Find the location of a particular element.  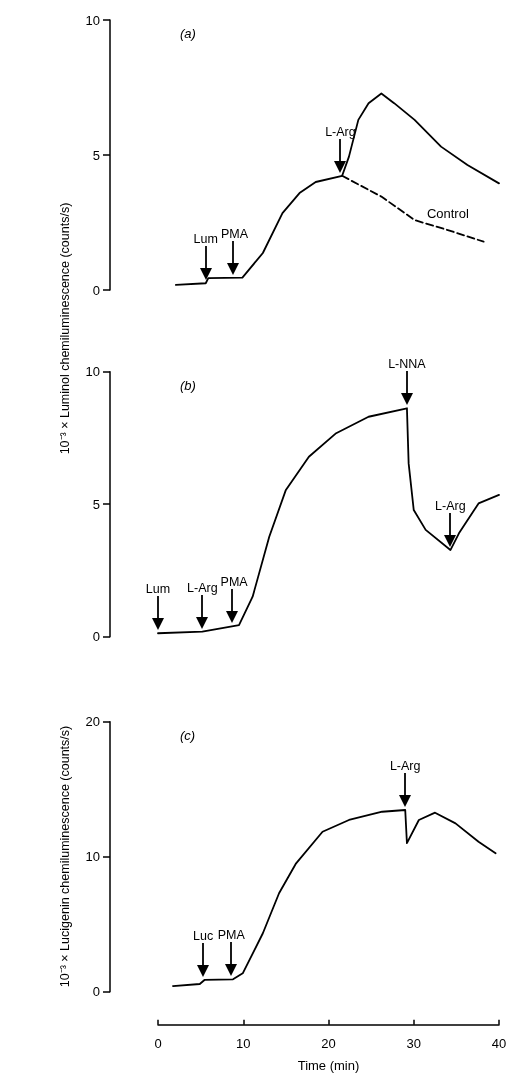

annotation: Luc is located at coordinates (203, 935).